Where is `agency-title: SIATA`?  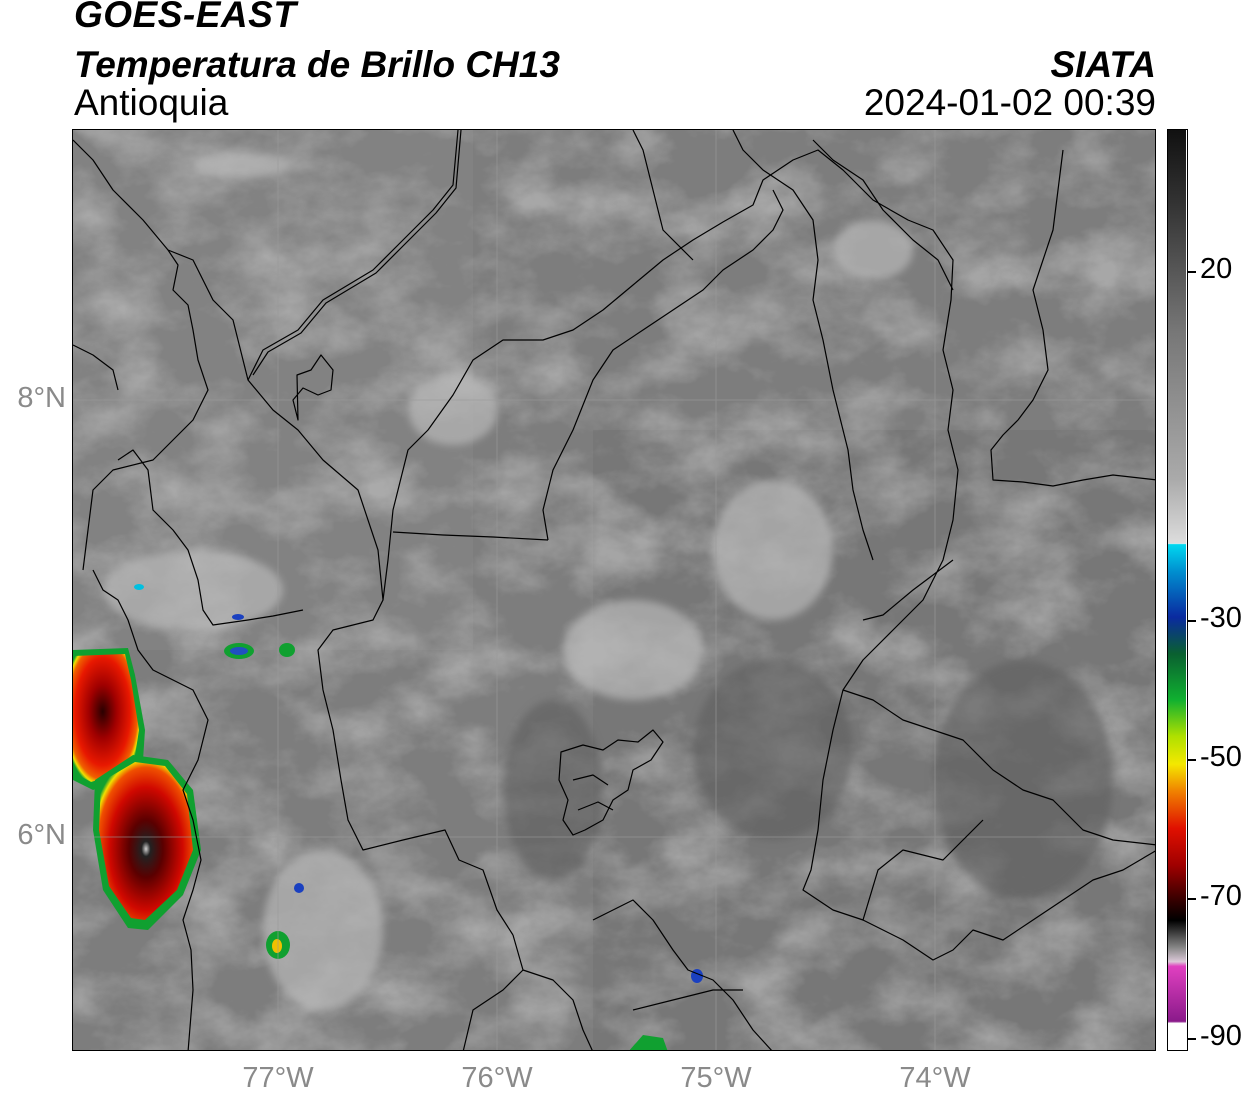
agency-title: SIATA is located at coordinates (1103, 64).